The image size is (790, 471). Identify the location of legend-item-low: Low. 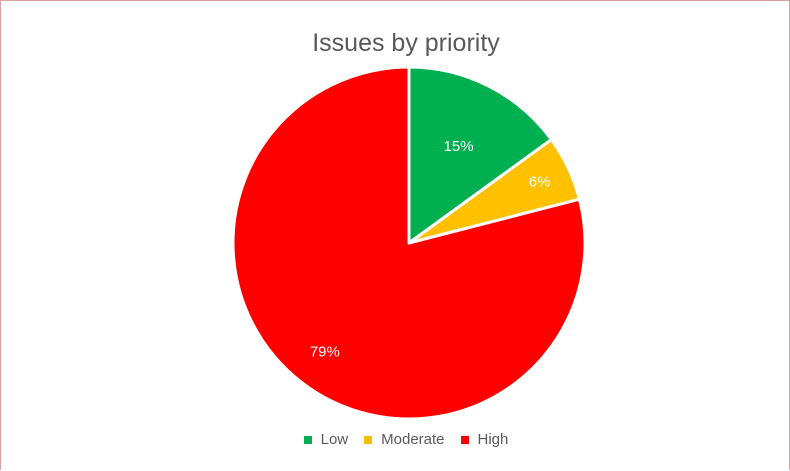
(326, 439).